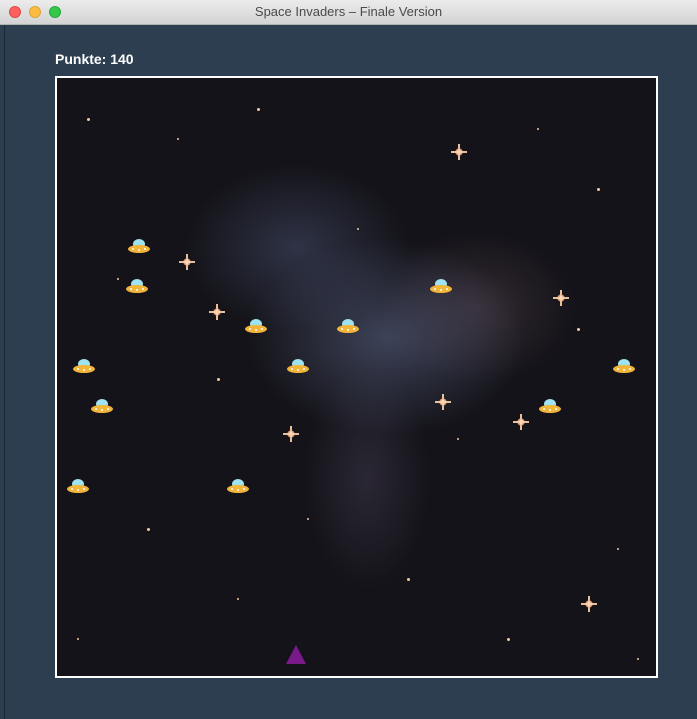  I want to click on minimize-window-button, so click(35, 12).